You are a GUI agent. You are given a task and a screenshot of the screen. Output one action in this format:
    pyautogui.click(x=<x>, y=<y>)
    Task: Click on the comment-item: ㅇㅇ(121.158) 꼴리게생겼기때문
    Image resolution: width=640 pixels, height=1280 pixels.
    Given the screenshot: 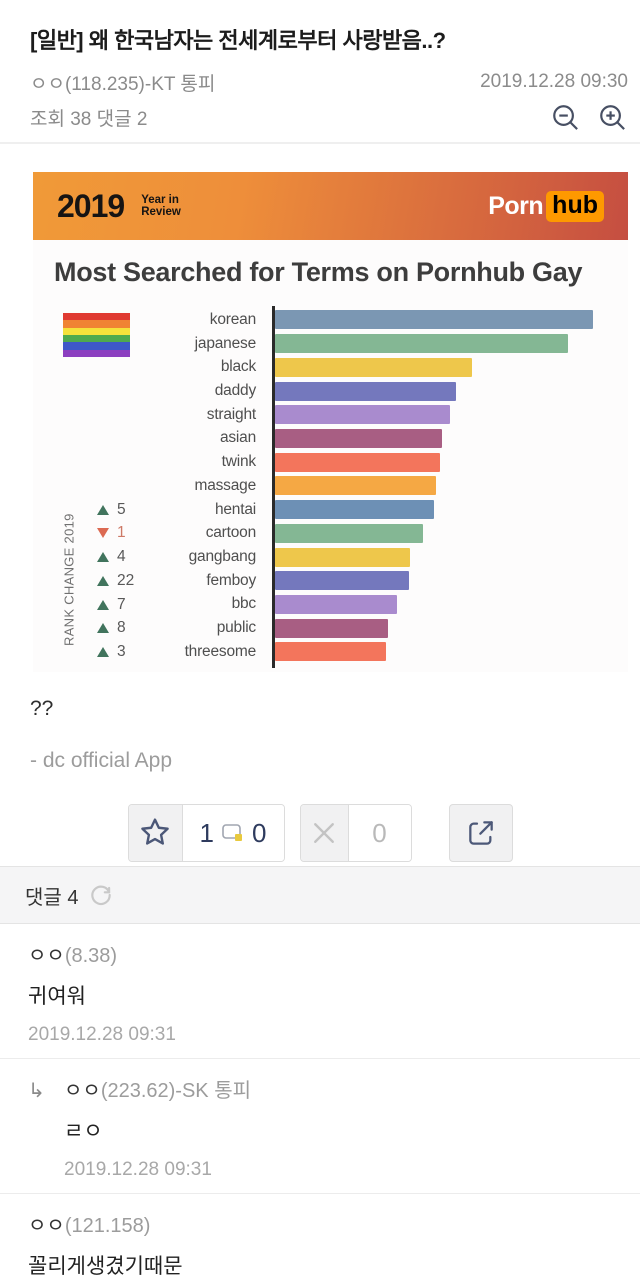 What is the action you would take?
    pyautogui.click(x=320, y=1236)
    